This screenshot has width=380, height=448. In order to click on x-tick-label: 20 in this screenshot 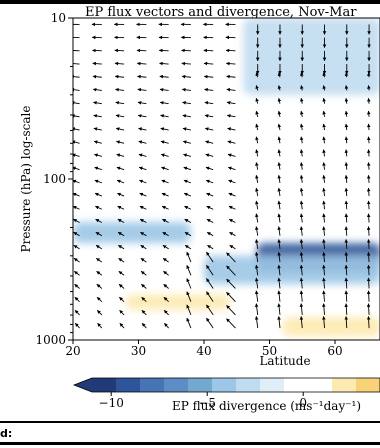, I will do `click(72, 351)`.